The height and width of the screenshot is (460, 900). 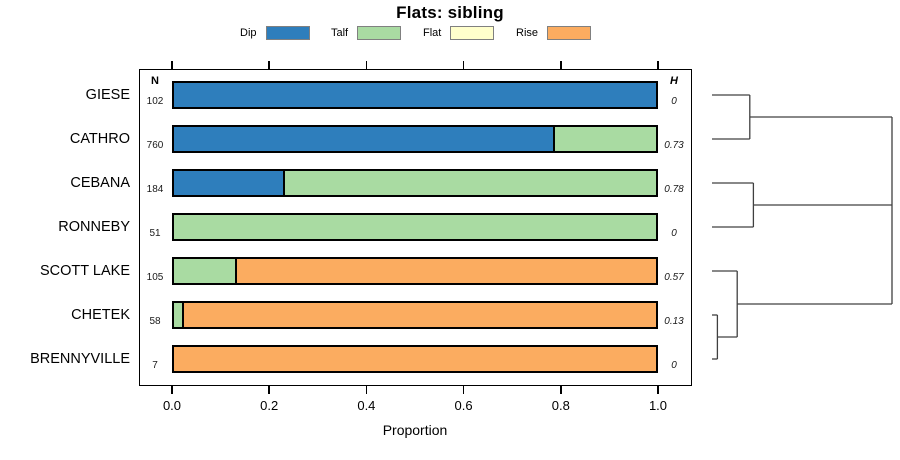 What do you see at coordinates (340, 33) in the screenshot?
I see `legend-label: Talf` at bounding box center [340, 33].